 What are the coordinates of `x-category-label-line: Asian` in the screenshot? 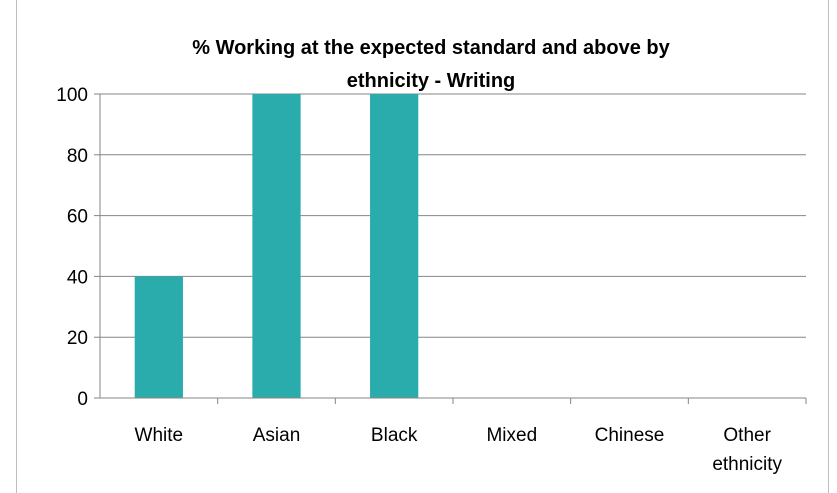 It's located at (277, 435).